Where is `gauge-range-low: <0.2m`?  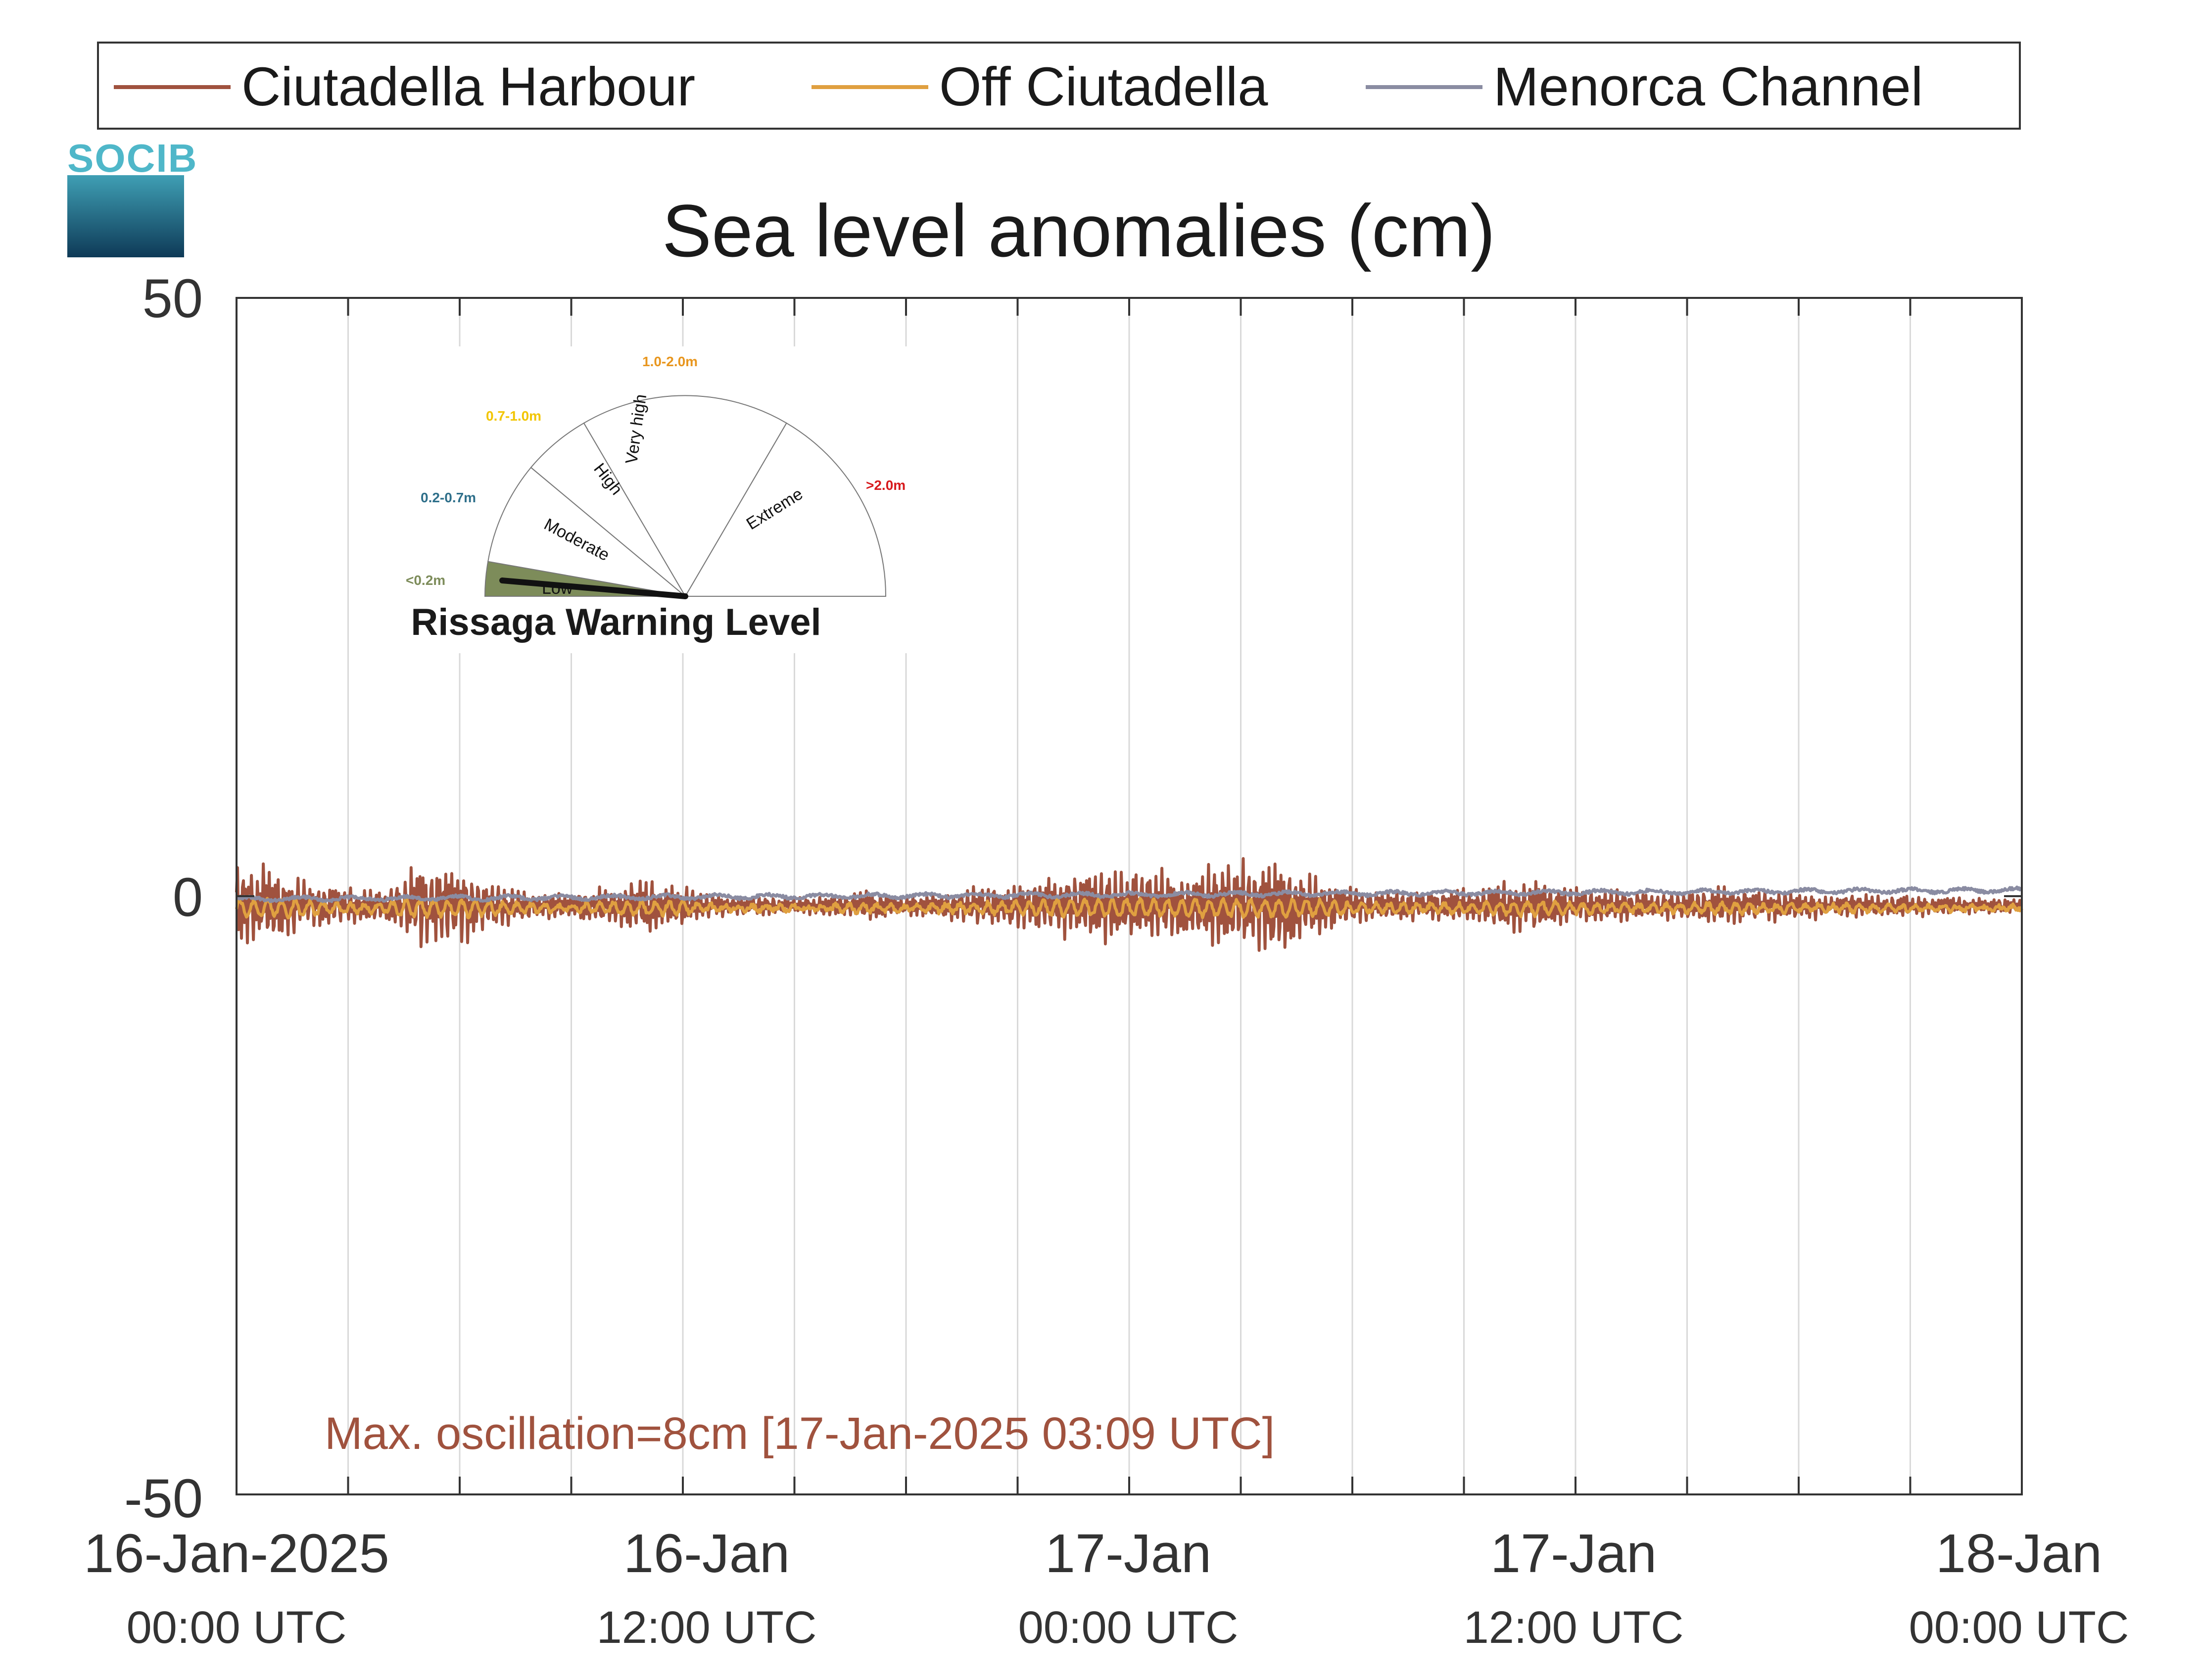 gauge-range-low: <0.2m is located at coordinates (425, 580).